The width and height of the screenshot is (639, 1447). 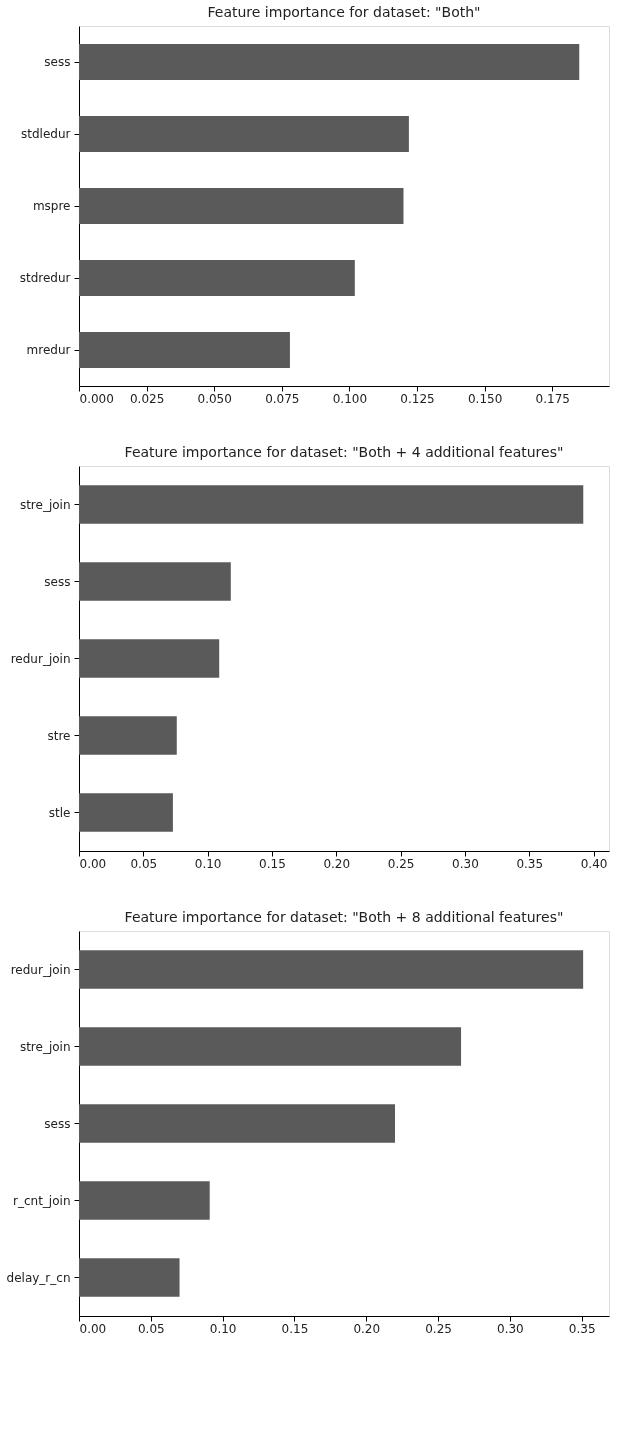 I want to click on x-tick-label: 0.125, so click(x=417, y=398).